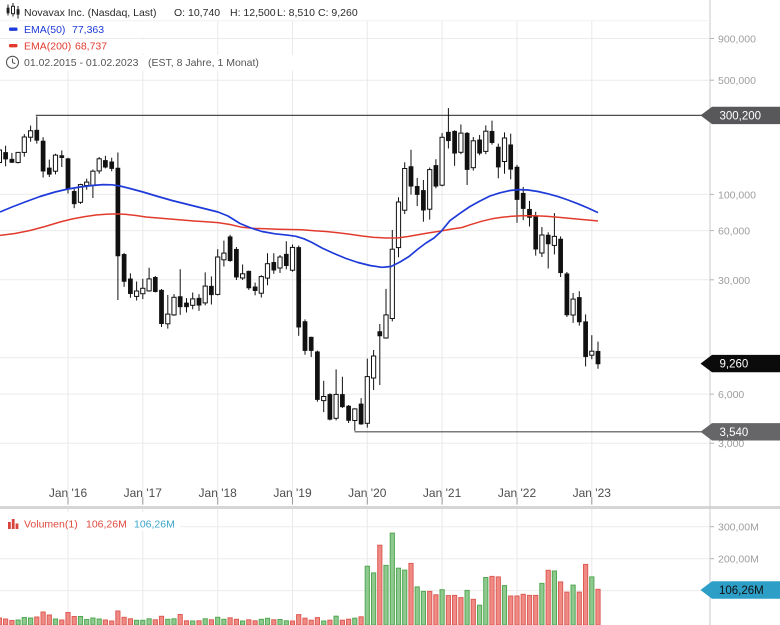  Describe the element at coordinates (44, 30) in the screenshot. I see `svg-text: EMA(50)` at that location.